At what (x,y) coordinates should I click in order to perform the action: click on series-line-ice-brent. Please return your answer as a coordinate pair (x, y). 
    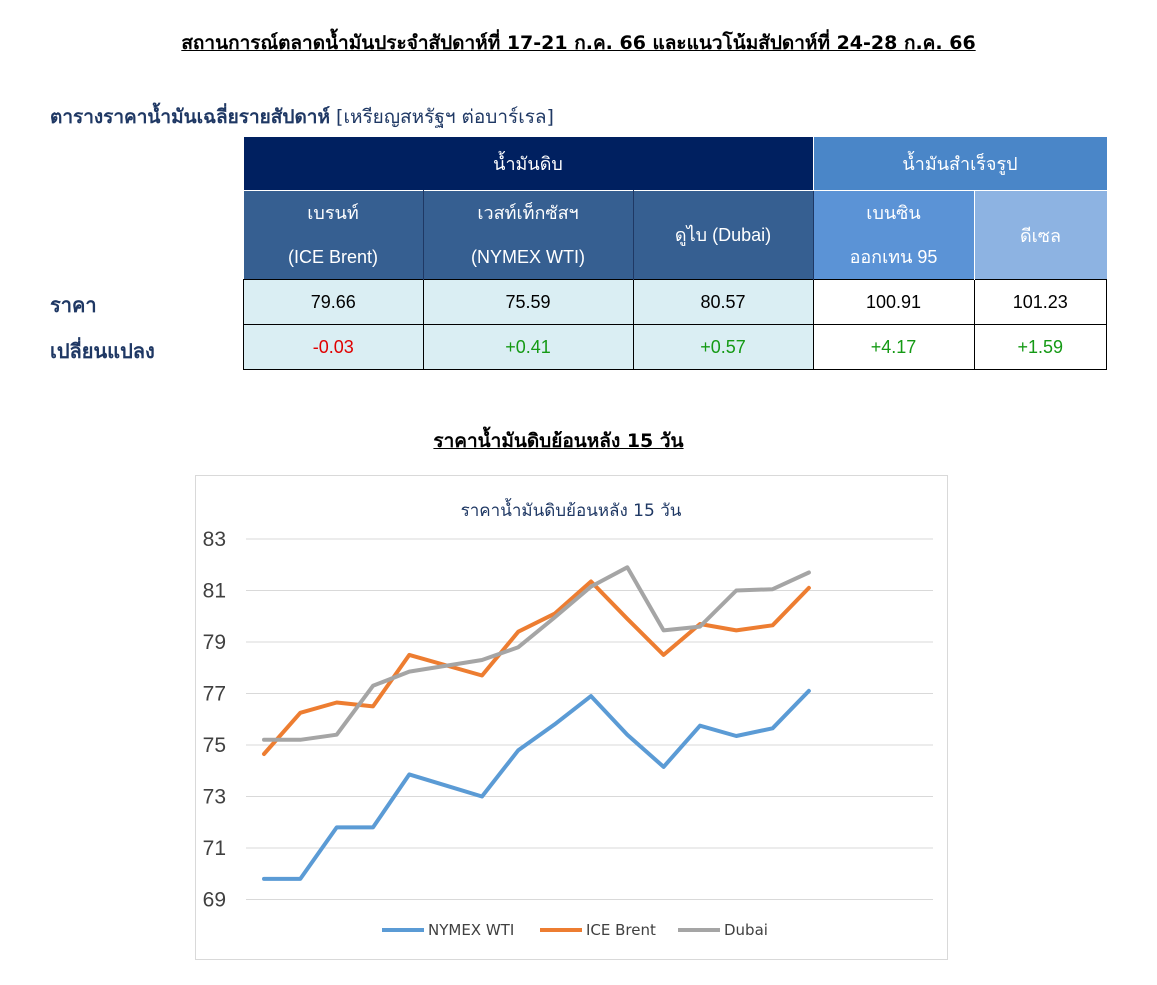
    Looking at the image, I should click on (536, 667).